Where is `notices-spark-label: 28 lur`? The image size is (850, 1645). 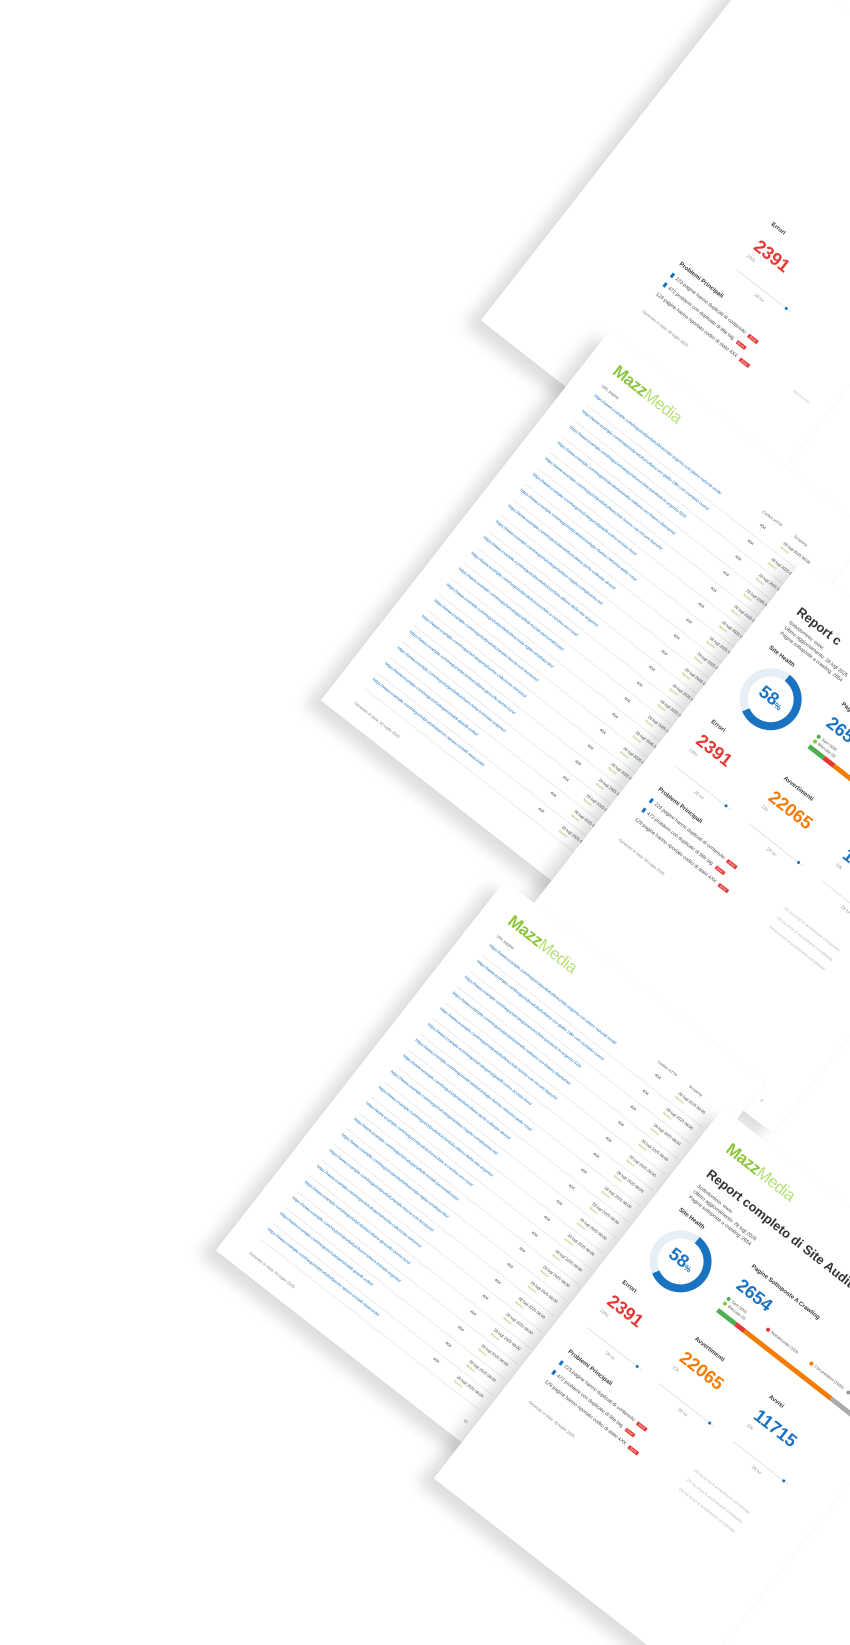 notices-spark-label: 28 lur is located at coordinates (844, 909).